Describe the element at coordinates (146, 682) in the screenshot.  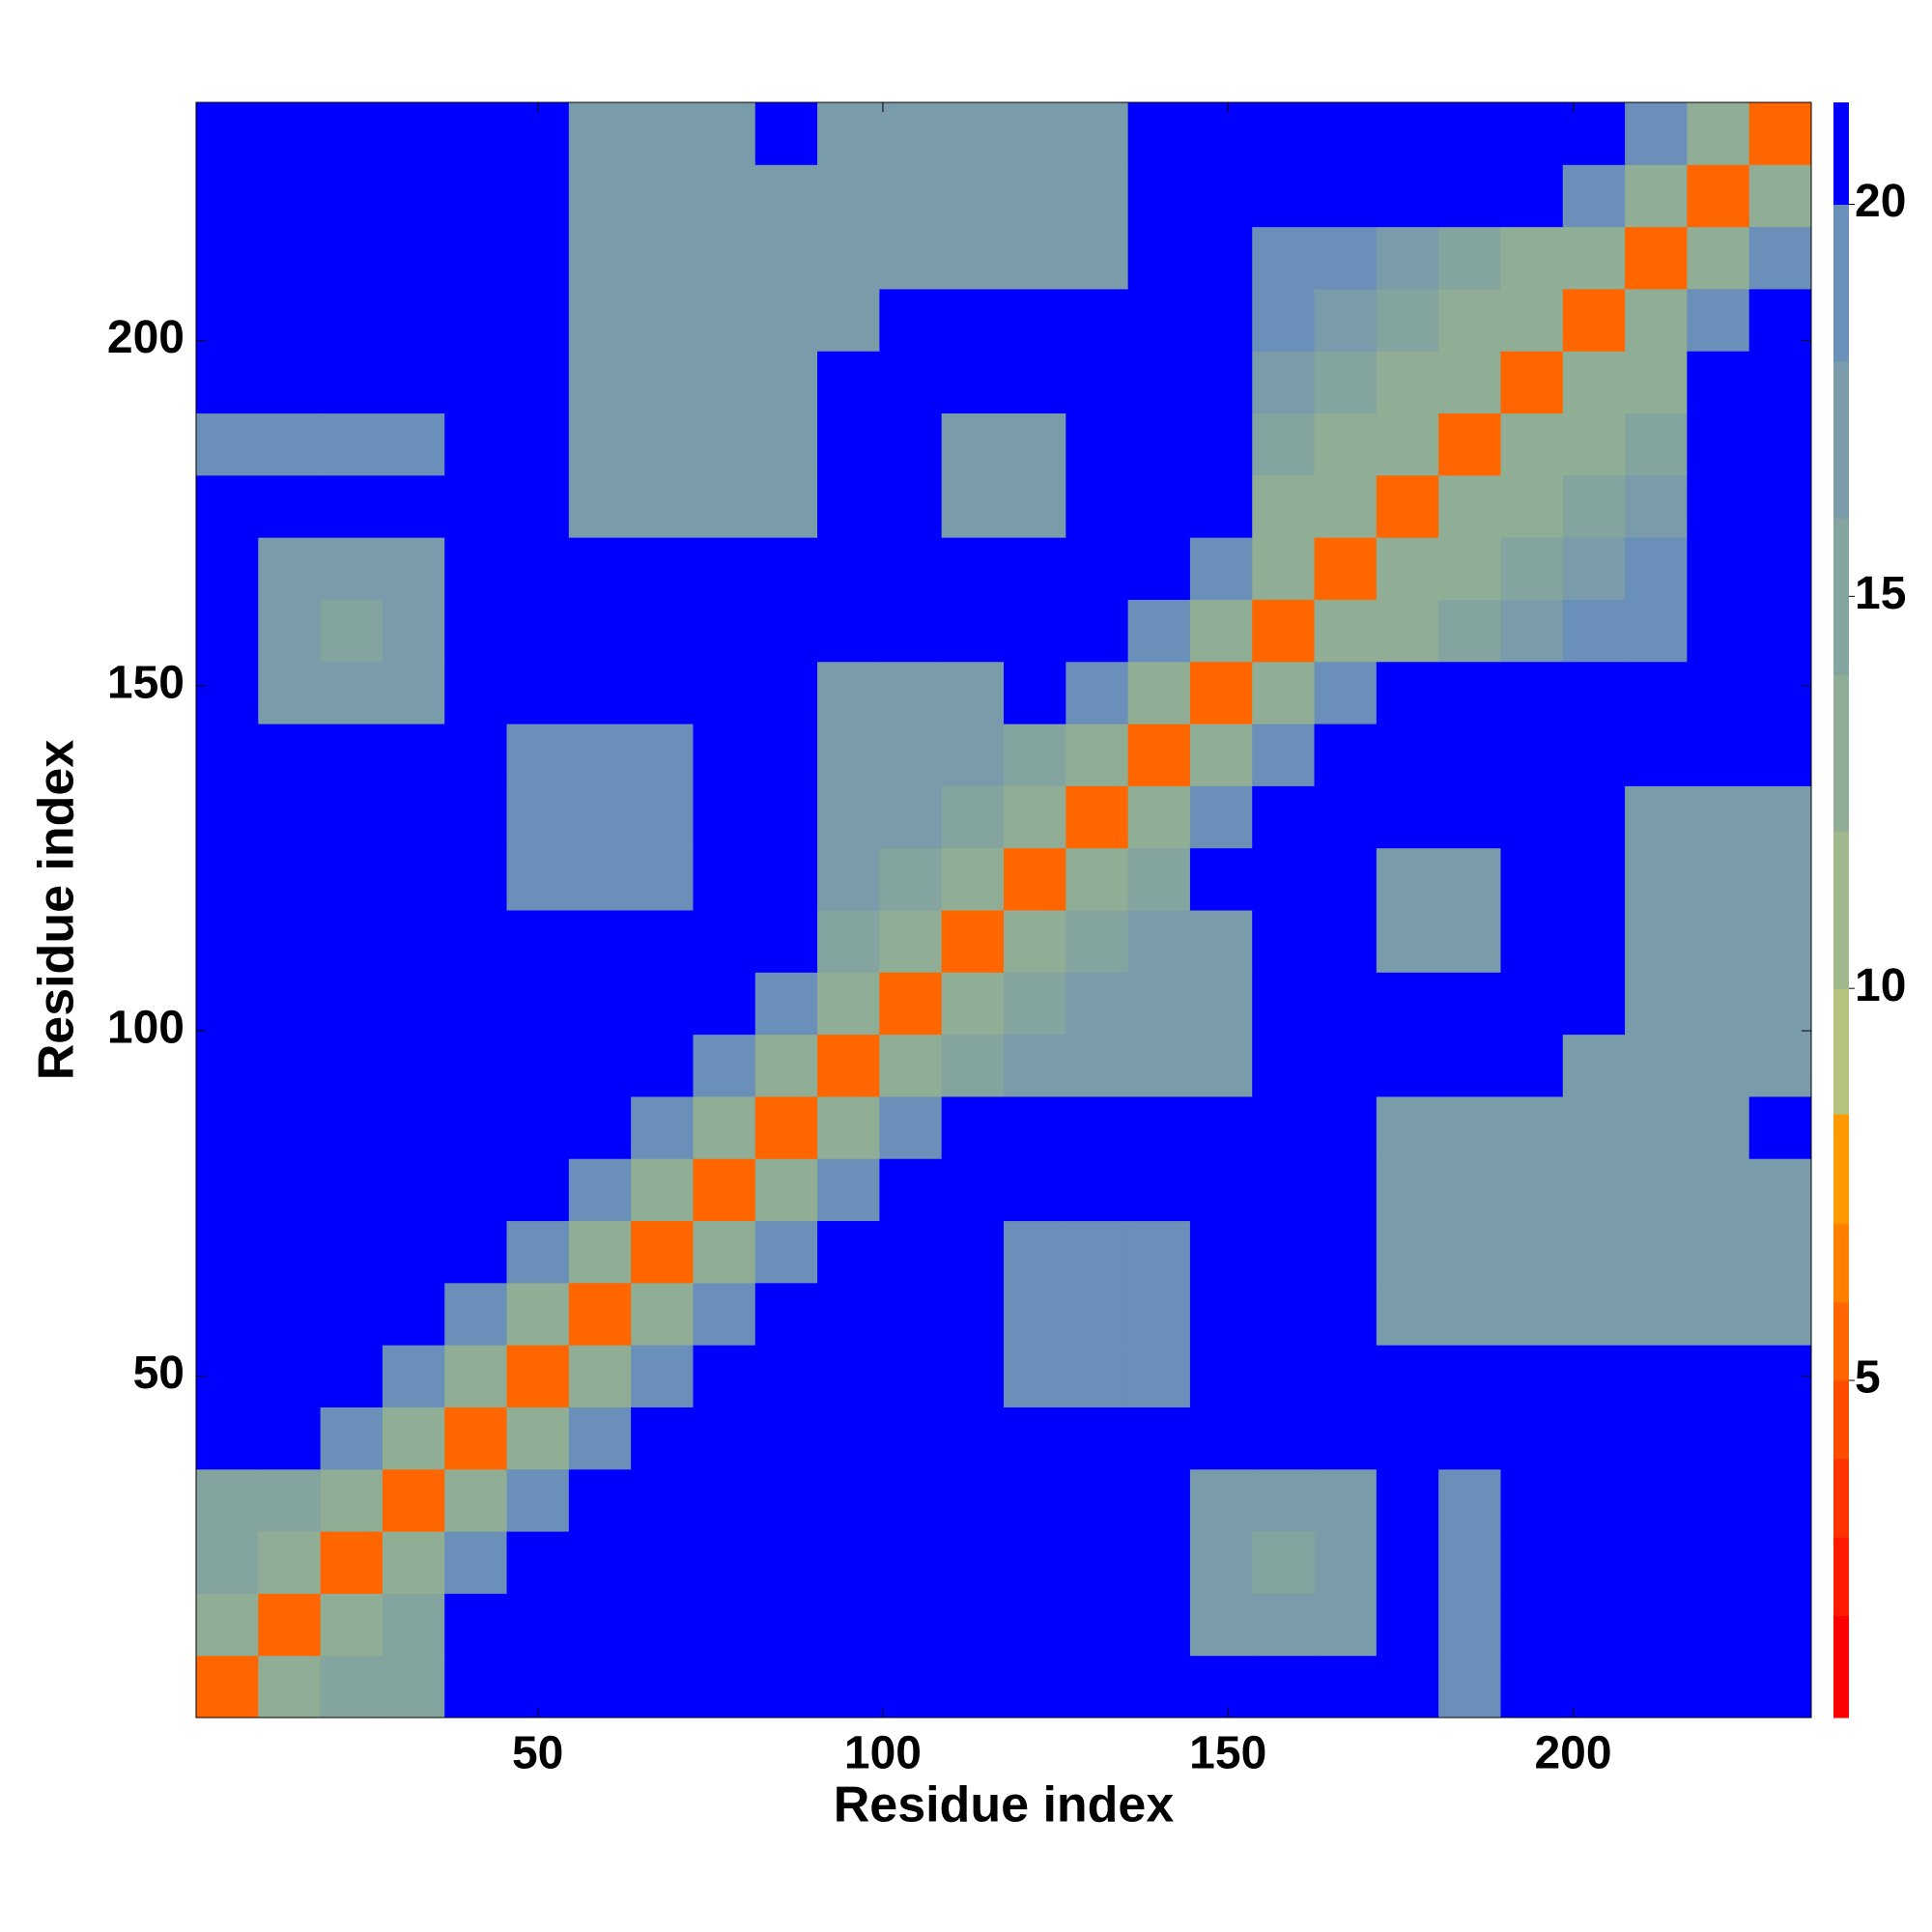
I see `y-tick-label: 150` at that location.